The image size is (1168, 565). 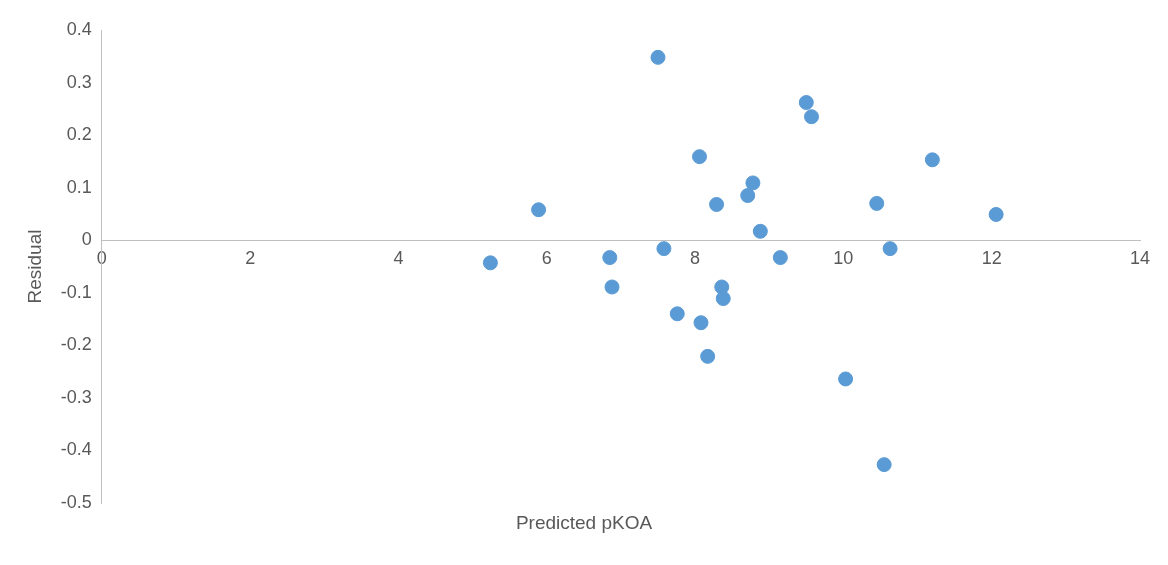 I want to click on x-tick-label: 10, so click(x=843, y=257).